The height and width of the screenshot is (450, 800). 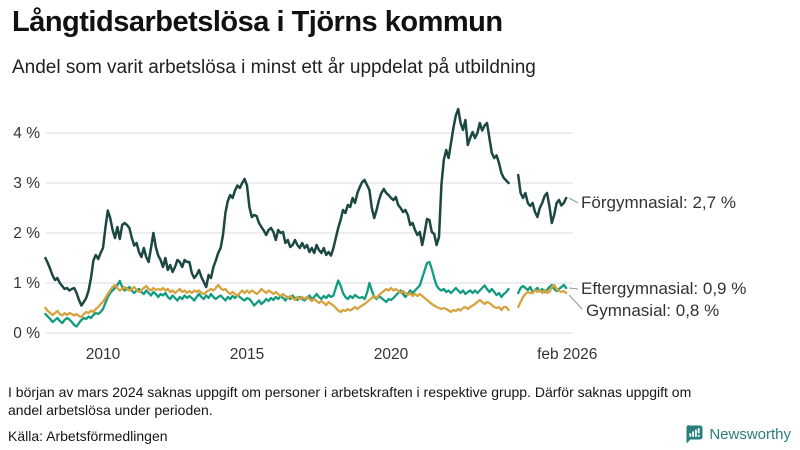 I want to click on series-line-eftergymnasial, so click(x=306, y=294).